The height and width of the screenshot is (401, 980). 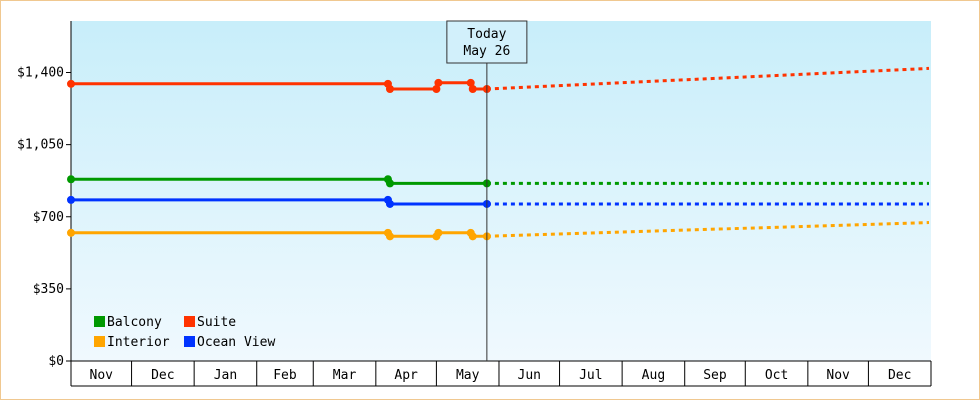 What do you see at coordinates (184, 332) in the screenshot?
I see `legend: Balcony Suite Interior Ocean View` at bounding box center [184, 332].